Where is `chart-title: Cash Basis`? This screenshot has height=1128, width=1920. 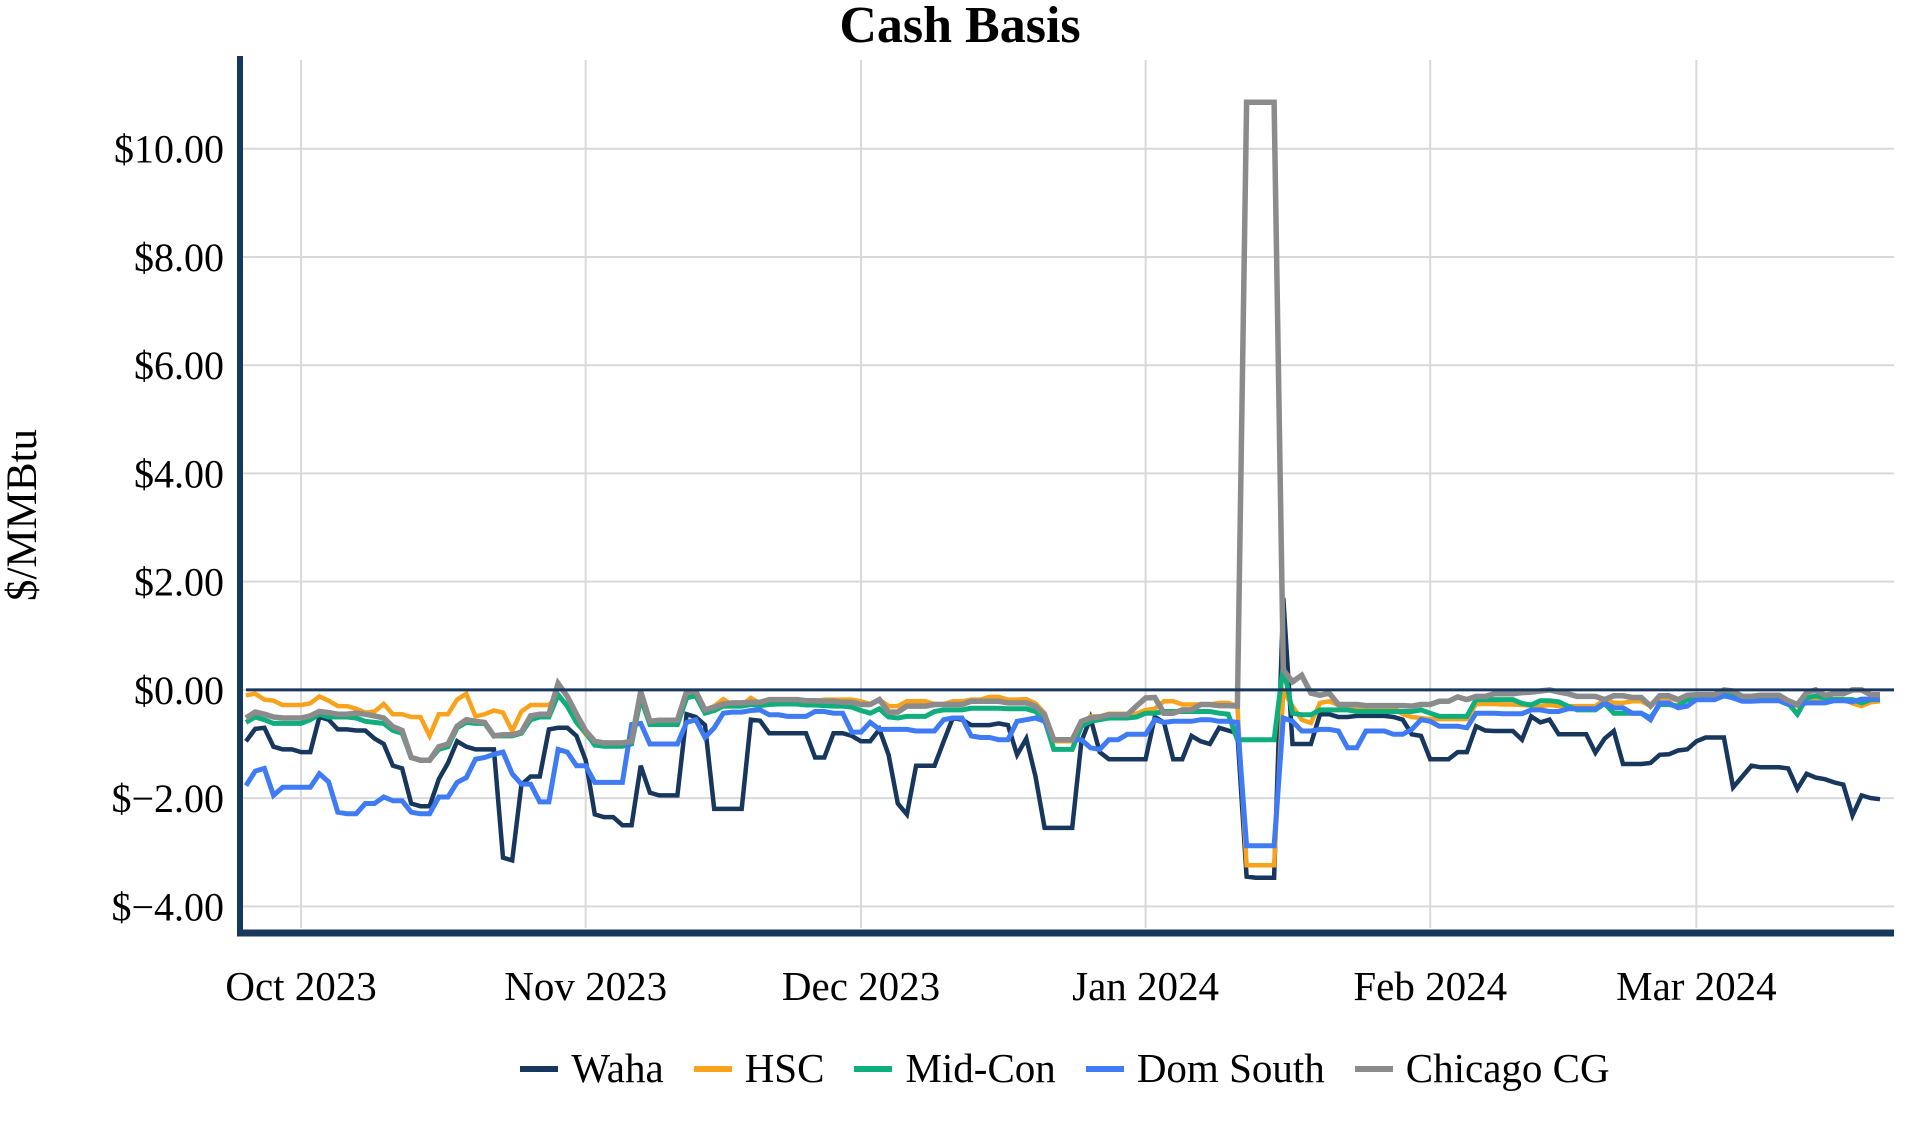
chart-title: Cash Basis is located at coordinates (959, 27).